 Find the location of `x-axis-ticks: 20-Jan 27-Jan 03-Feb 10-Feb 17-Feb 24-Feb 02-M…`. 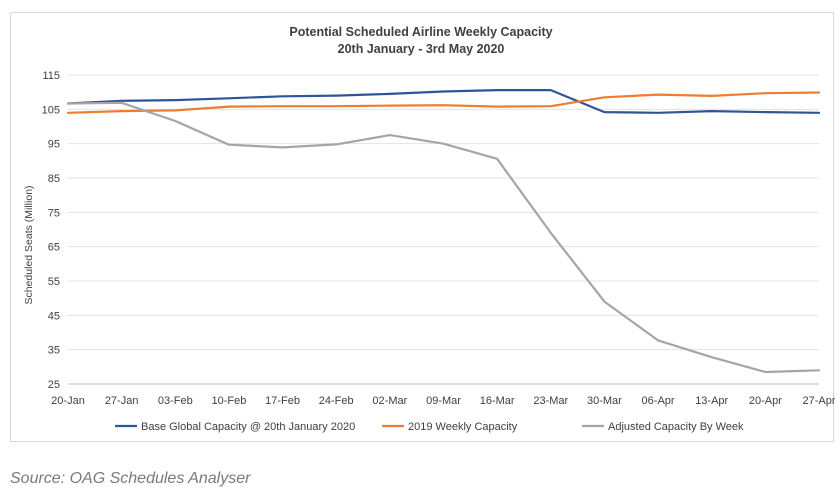

x-axis-ticks: 20-Jan 27-Jan 03-Feb 10-Feb 17-Feb 24-Feb 02-M… is located at coordinates (443, 401).